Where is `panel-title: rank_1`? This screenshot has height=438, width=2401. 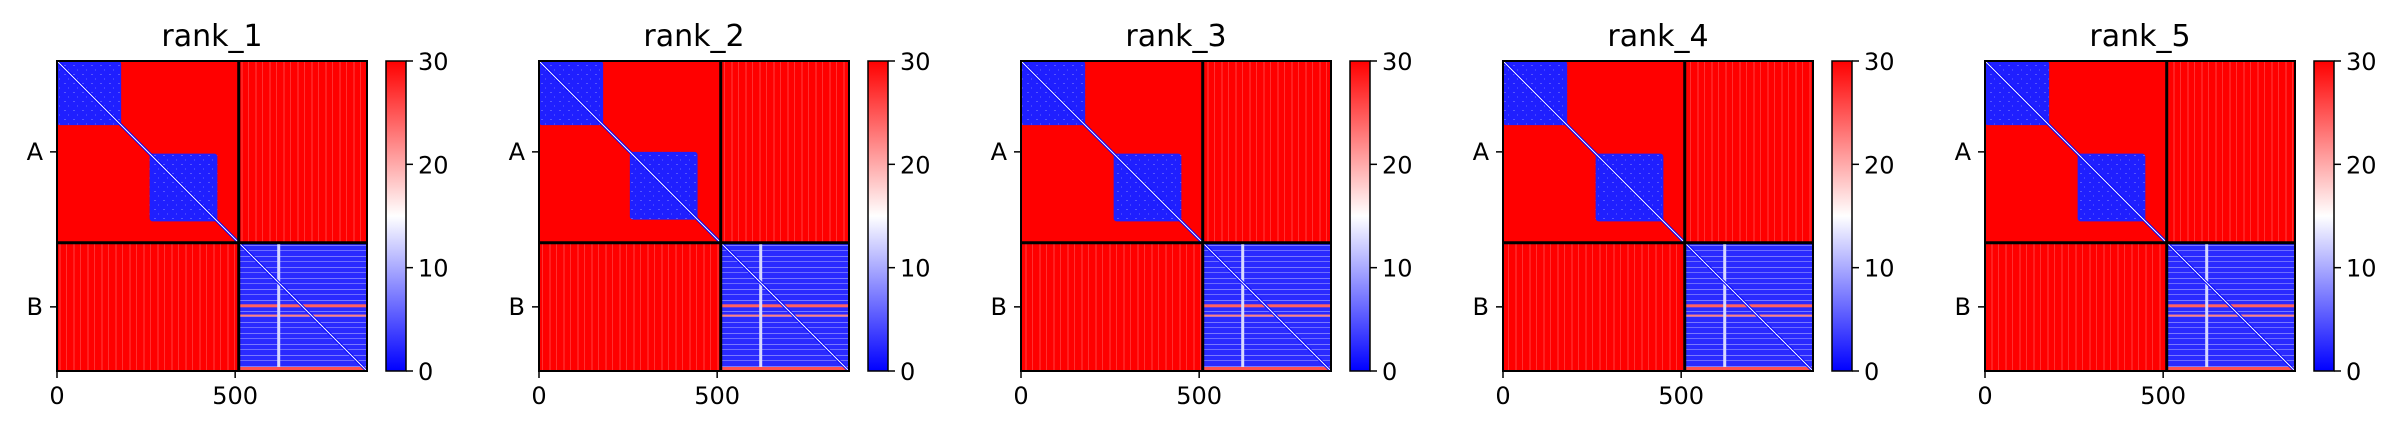
panel-title: rank_1 is located at coordinates (211, 36).